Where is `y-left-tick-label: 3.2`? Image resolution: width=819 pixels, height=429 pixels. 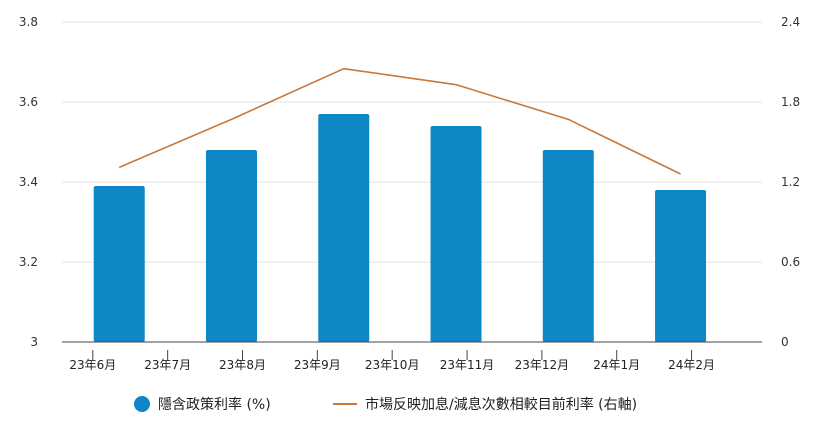
y-left-tick-label: 3.2 is located at coordinates (28, 262).